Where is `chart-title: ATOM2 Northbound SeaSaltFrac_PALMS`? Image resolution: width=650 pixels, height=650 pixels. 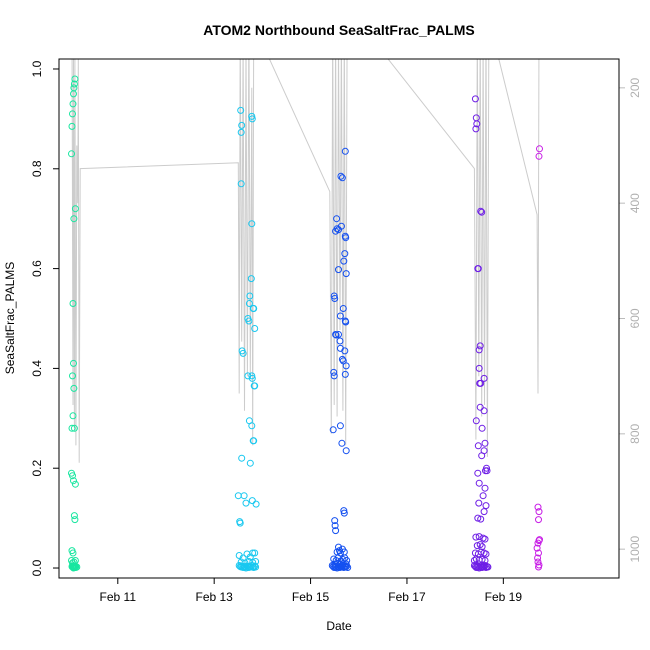 chart-title: ATOM2 Northbound SeaSaltFrac_PALMS is located at coordinates (338, 30).